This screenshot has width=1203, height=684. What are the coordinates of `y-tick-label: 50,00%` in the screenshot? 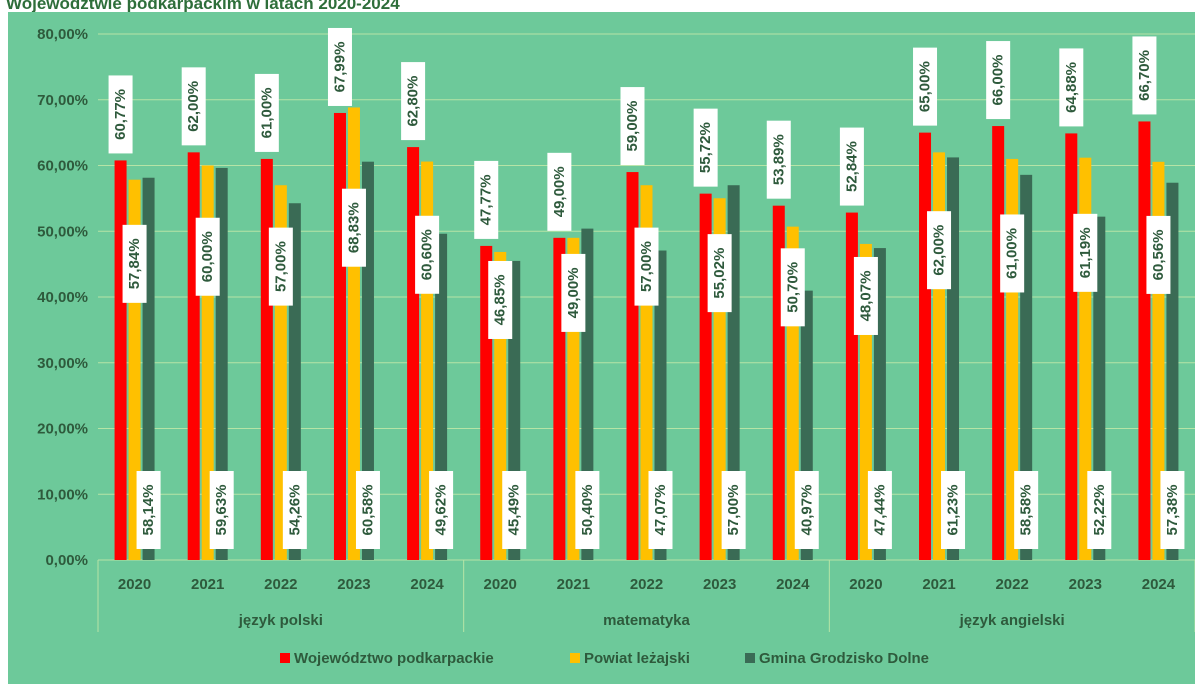 It's located at (62, 231).